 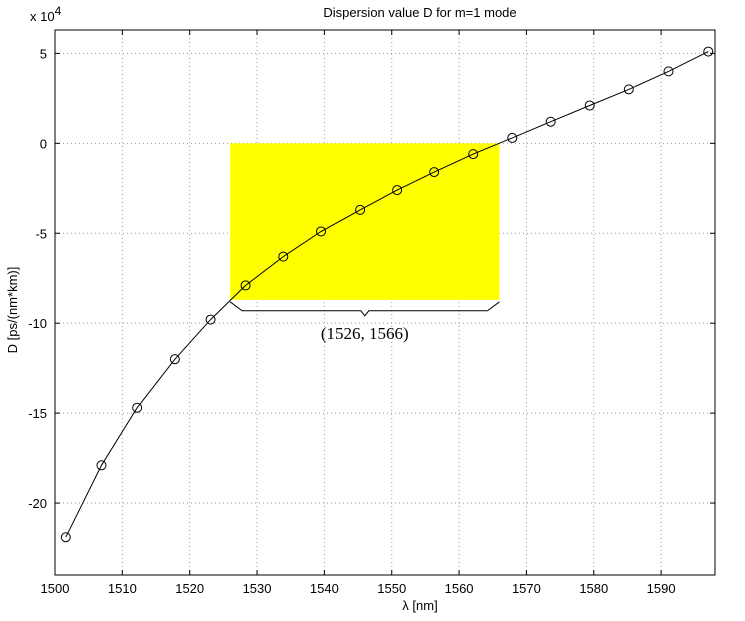 What do you see at coordinates (419, 12) in the screenshot?
I see `chart-title: Dispersion value D for m=1 mode` at bounding box center [419, 12].